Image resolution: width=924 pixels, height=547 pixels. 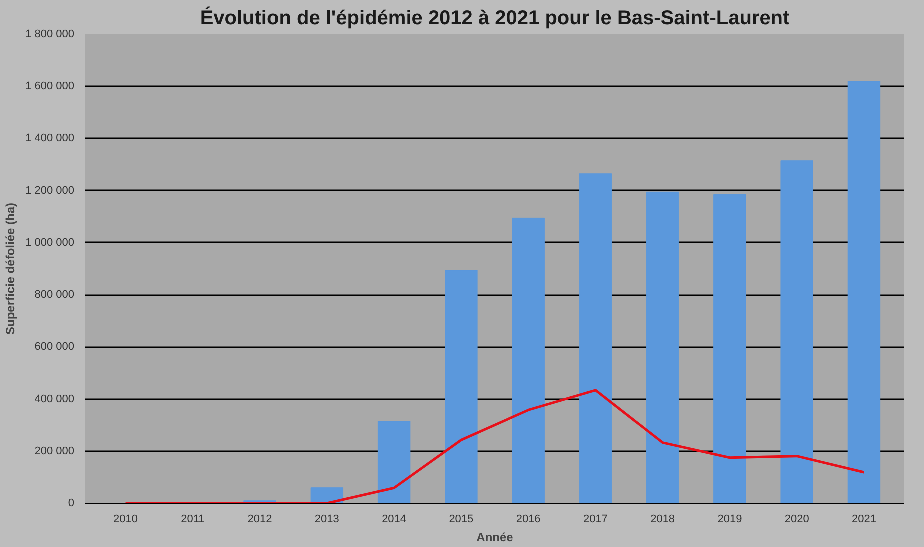 I want to click on x-tick-label: 2018, so click(x=663, y=520).